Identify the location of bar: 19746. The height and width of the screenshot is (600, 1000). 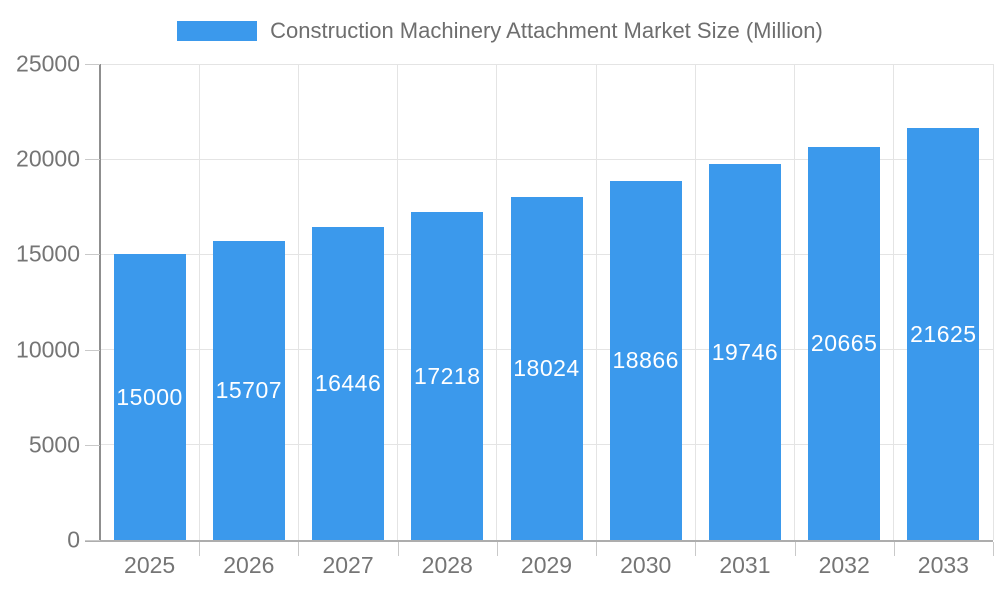
(744, 352).